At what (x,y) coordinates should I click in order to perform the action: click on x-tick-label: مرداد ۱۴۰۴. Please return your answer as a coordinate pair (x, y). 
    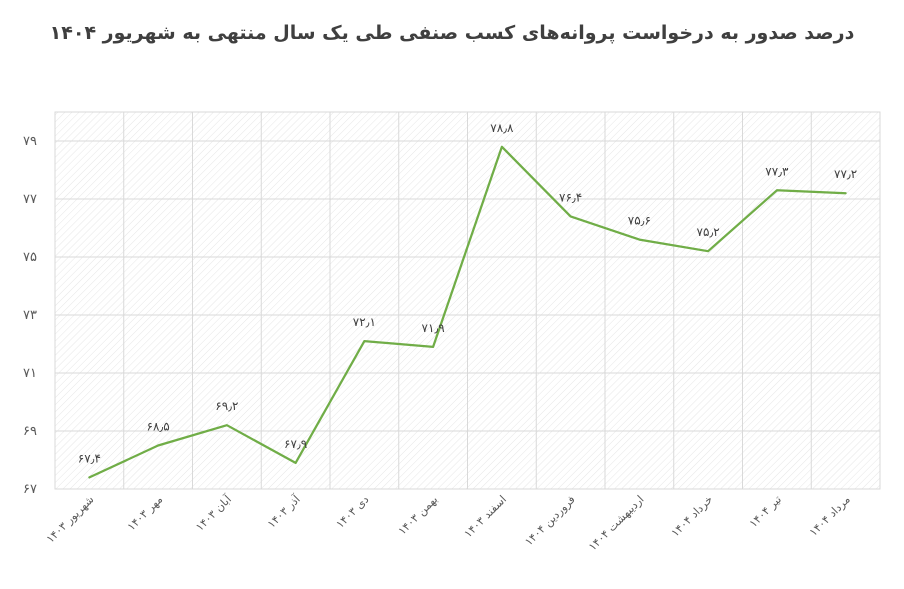
    Looking at the image, I should click on (830, 516).